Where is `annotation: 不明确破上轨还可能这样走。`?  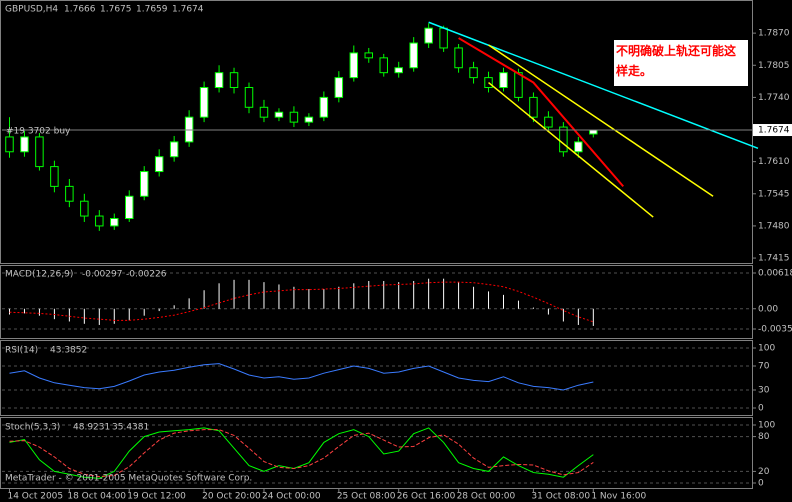
annotation: 不明确破上轨还可能这样走。 is located at coordinates (676, 61).